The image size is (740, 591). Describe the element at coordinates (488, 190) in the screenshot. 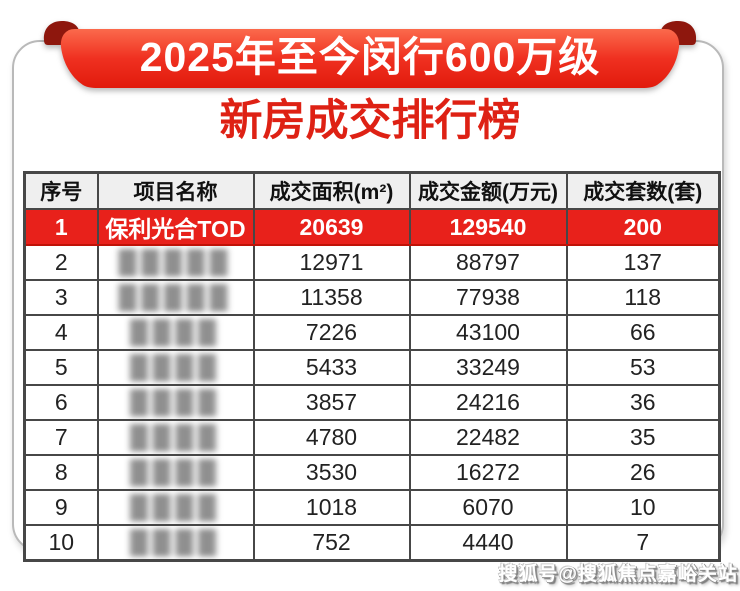

I see `col-header-amount: 成交金额(万元)` at that location.